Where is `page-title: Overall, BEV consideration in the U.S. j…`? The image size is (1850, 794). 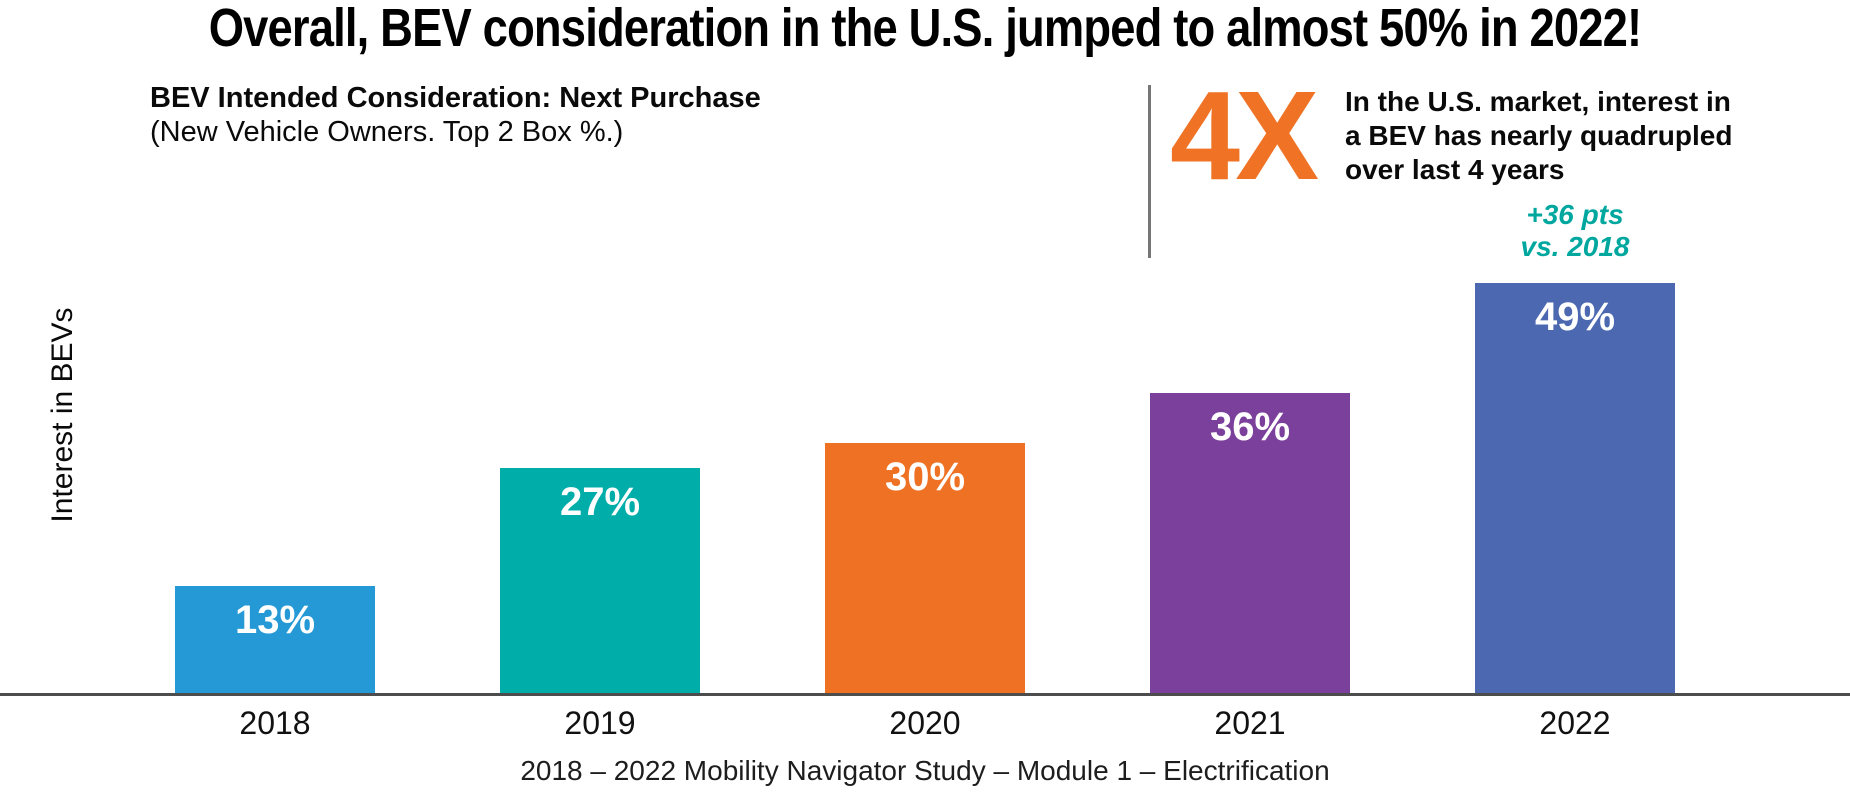
page-title: Overall, BEV consideration in the U.S. j… is located at coordinates (925, 29).